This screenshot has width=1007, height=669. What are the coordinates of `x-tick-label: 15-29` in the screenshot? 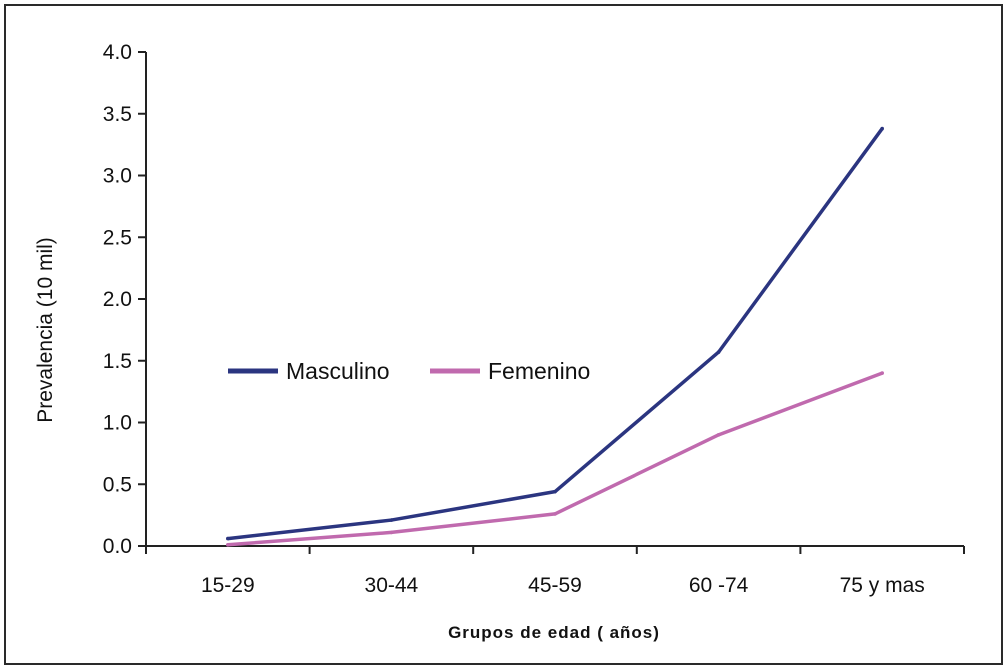 It's located at (228, 585).